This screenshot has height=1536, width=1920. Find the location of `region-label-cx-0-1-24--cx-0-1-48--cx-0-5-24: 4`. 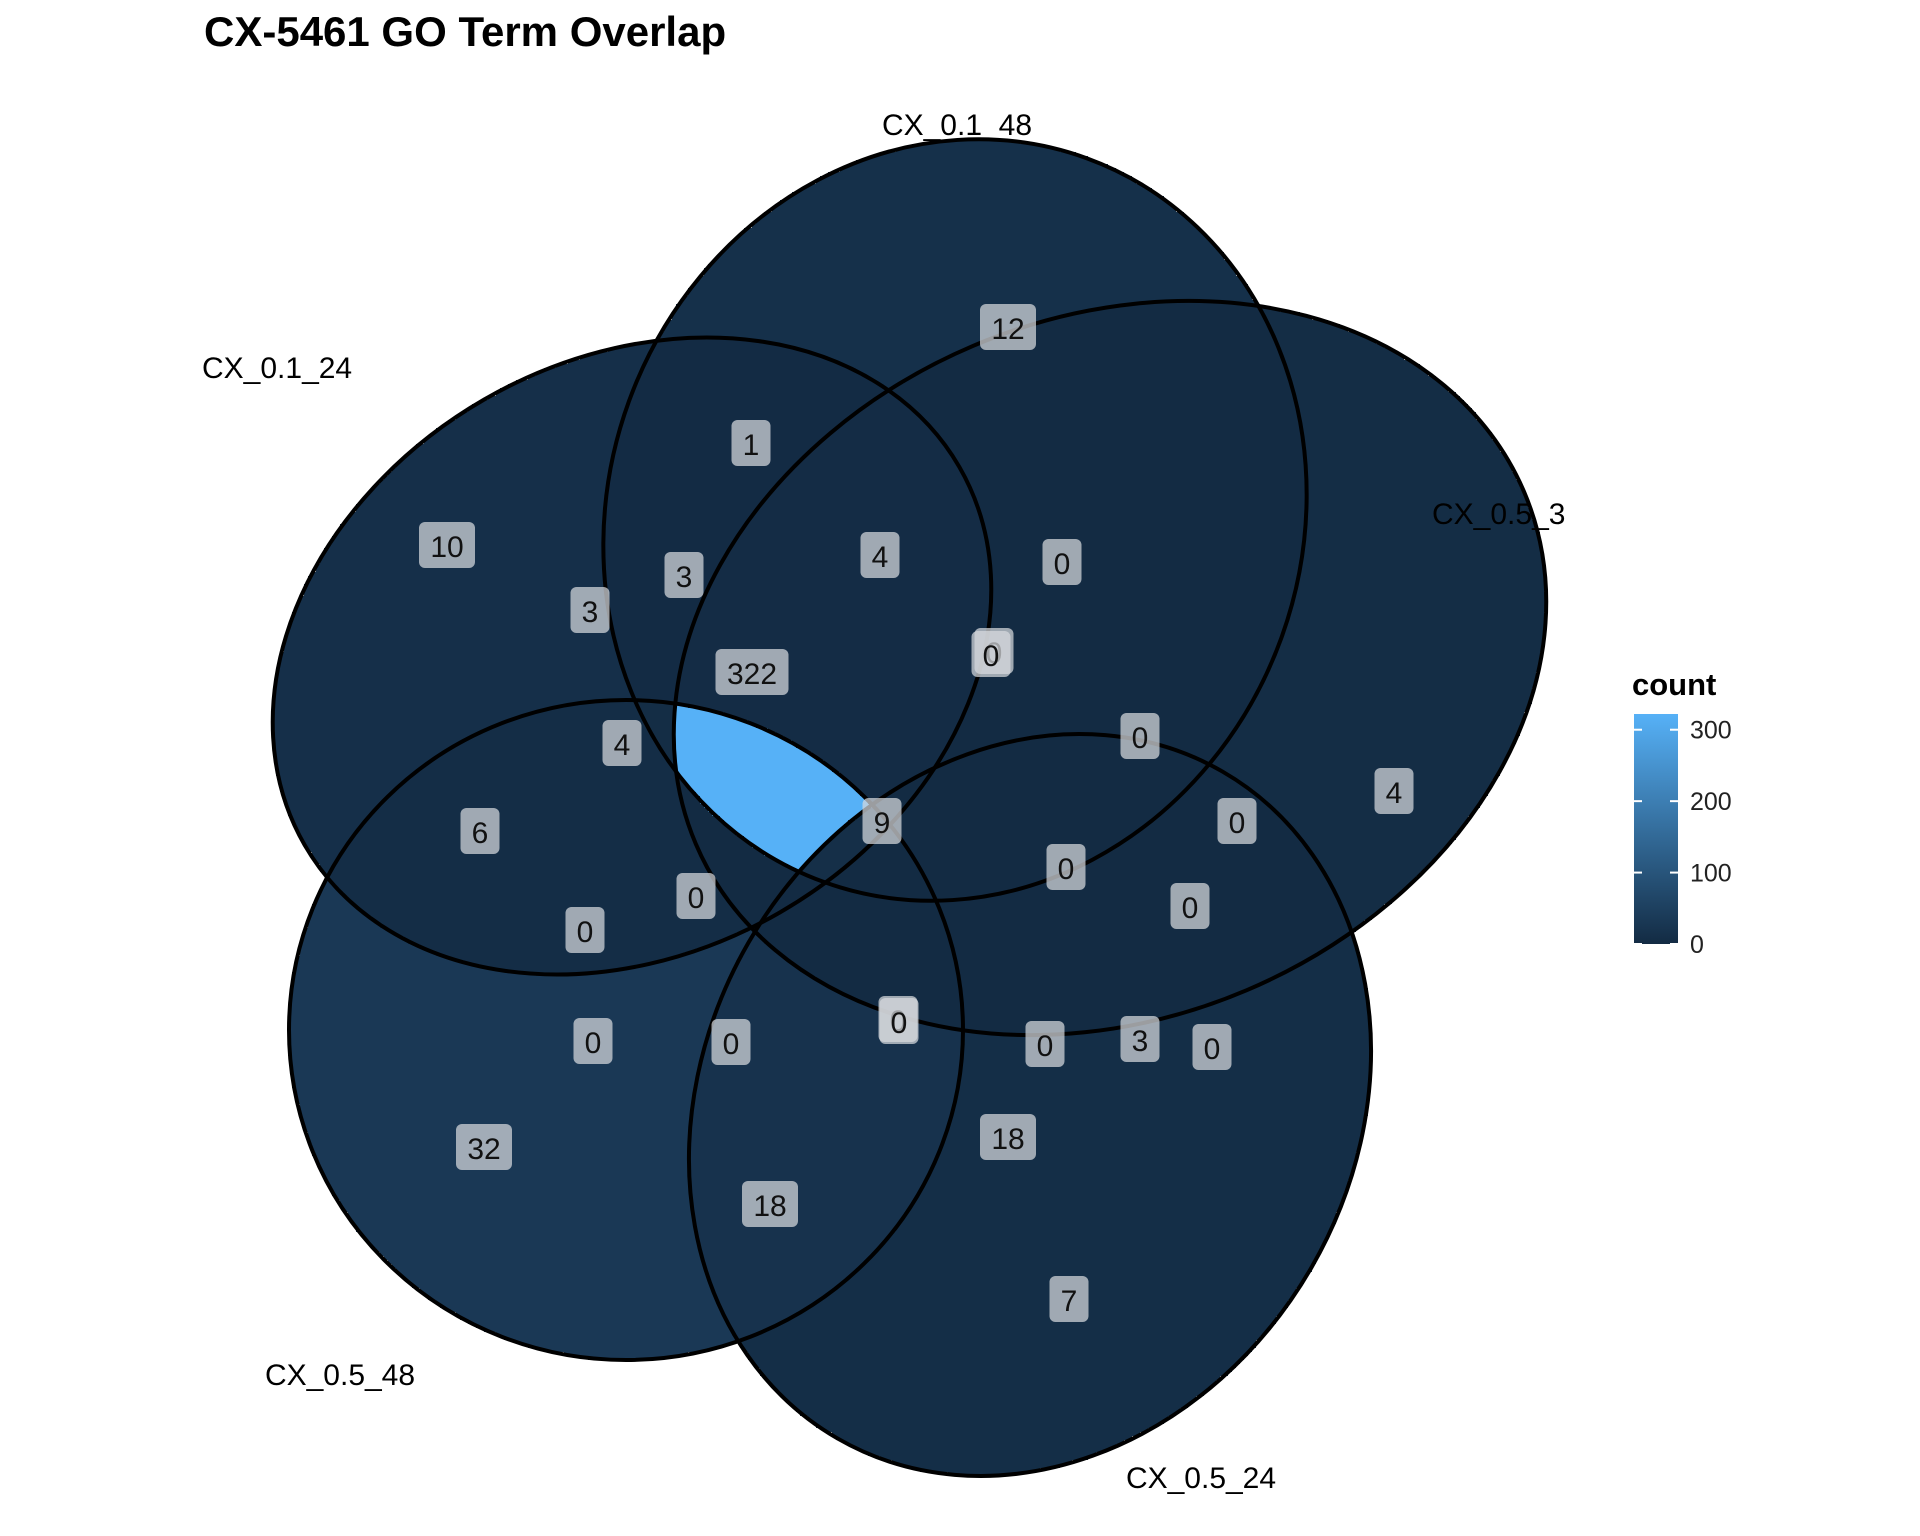

region-label-cx-0-1-24--cx-0-1-48--cx-0-5-24: 4 is located at coordinates (880, 555).